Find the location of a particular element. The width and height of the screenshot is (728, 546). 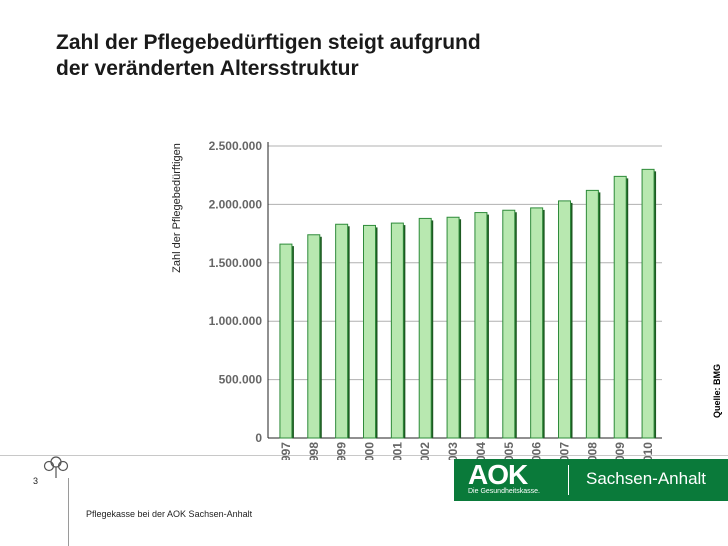

aok-logo: AOK Die Gesundheitskasse. is located at coordinates (510, 480).